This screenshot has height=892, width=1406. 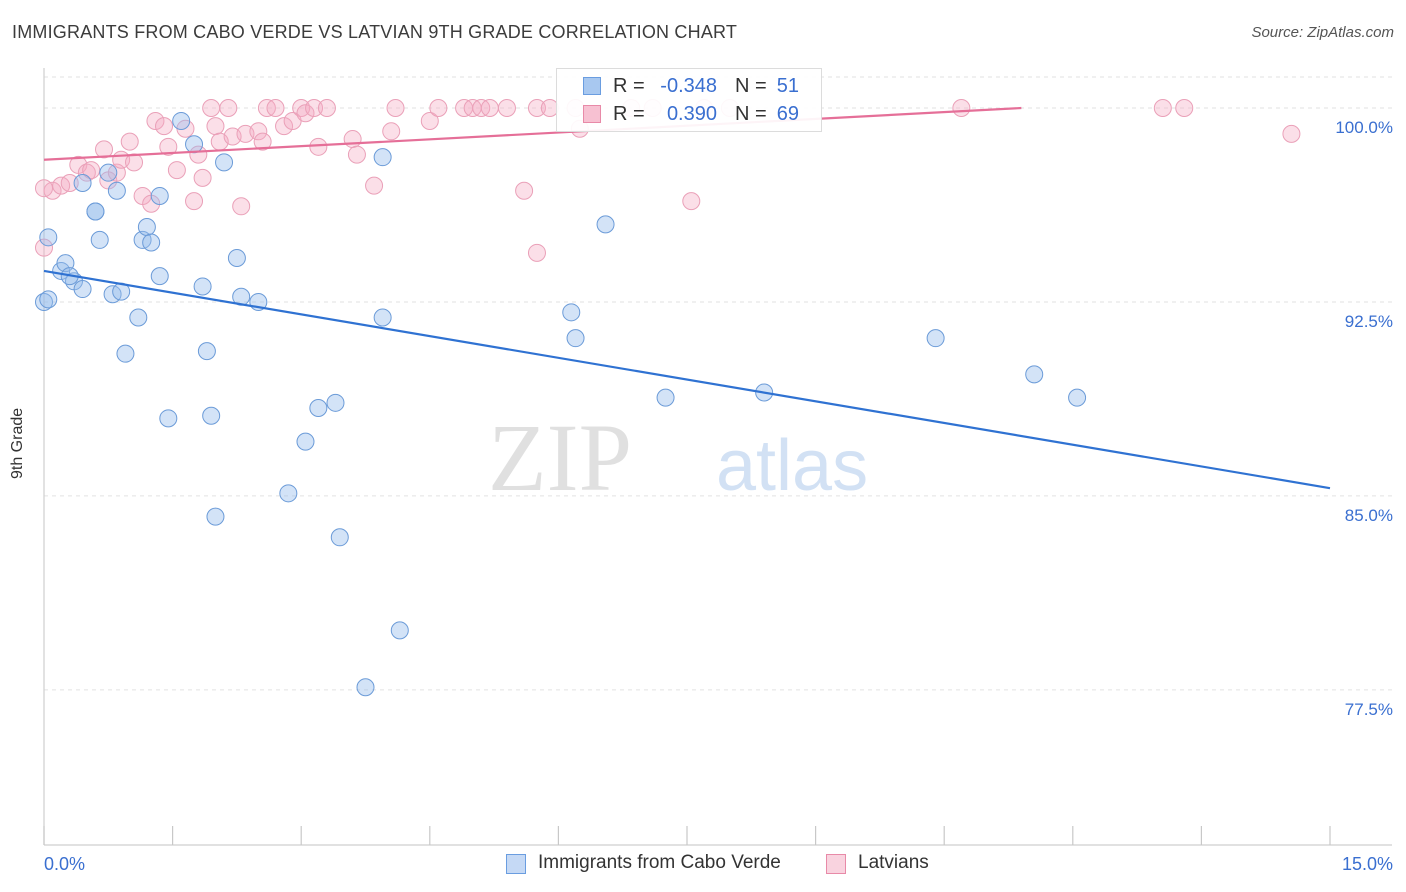 I want to click on y-tick-label: 100.0%, so click(x=1364, y=127).